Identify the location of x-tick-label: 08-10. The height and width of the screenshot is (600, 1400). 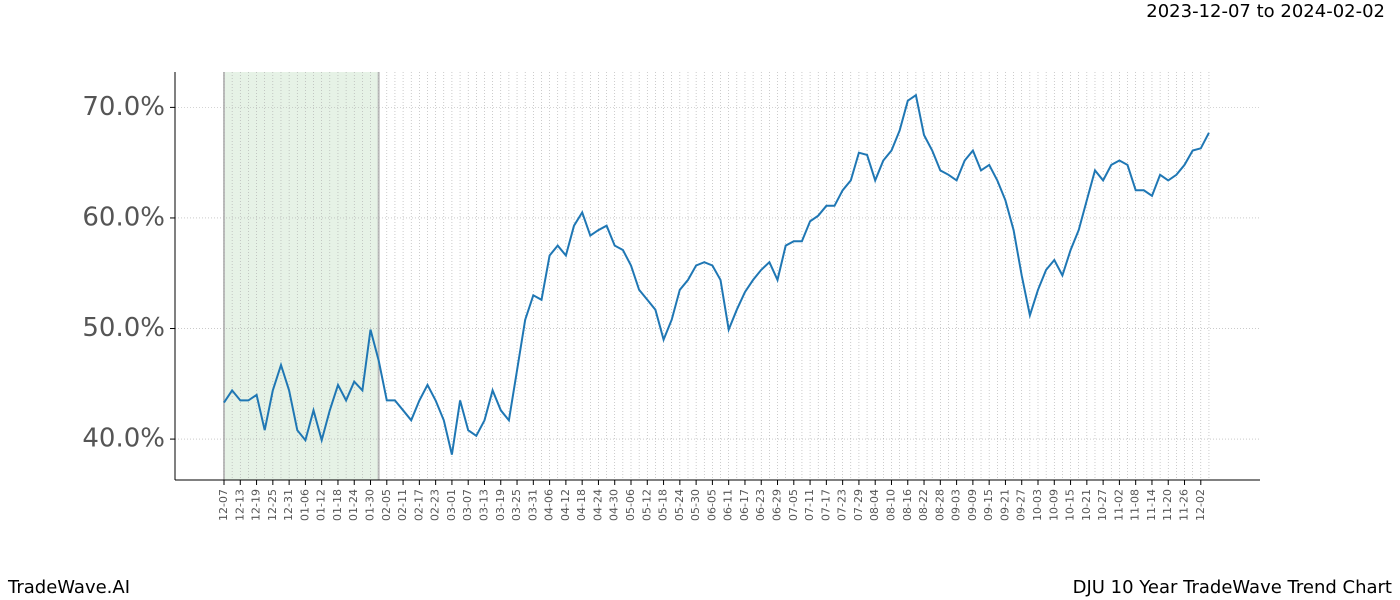
(890, 505).